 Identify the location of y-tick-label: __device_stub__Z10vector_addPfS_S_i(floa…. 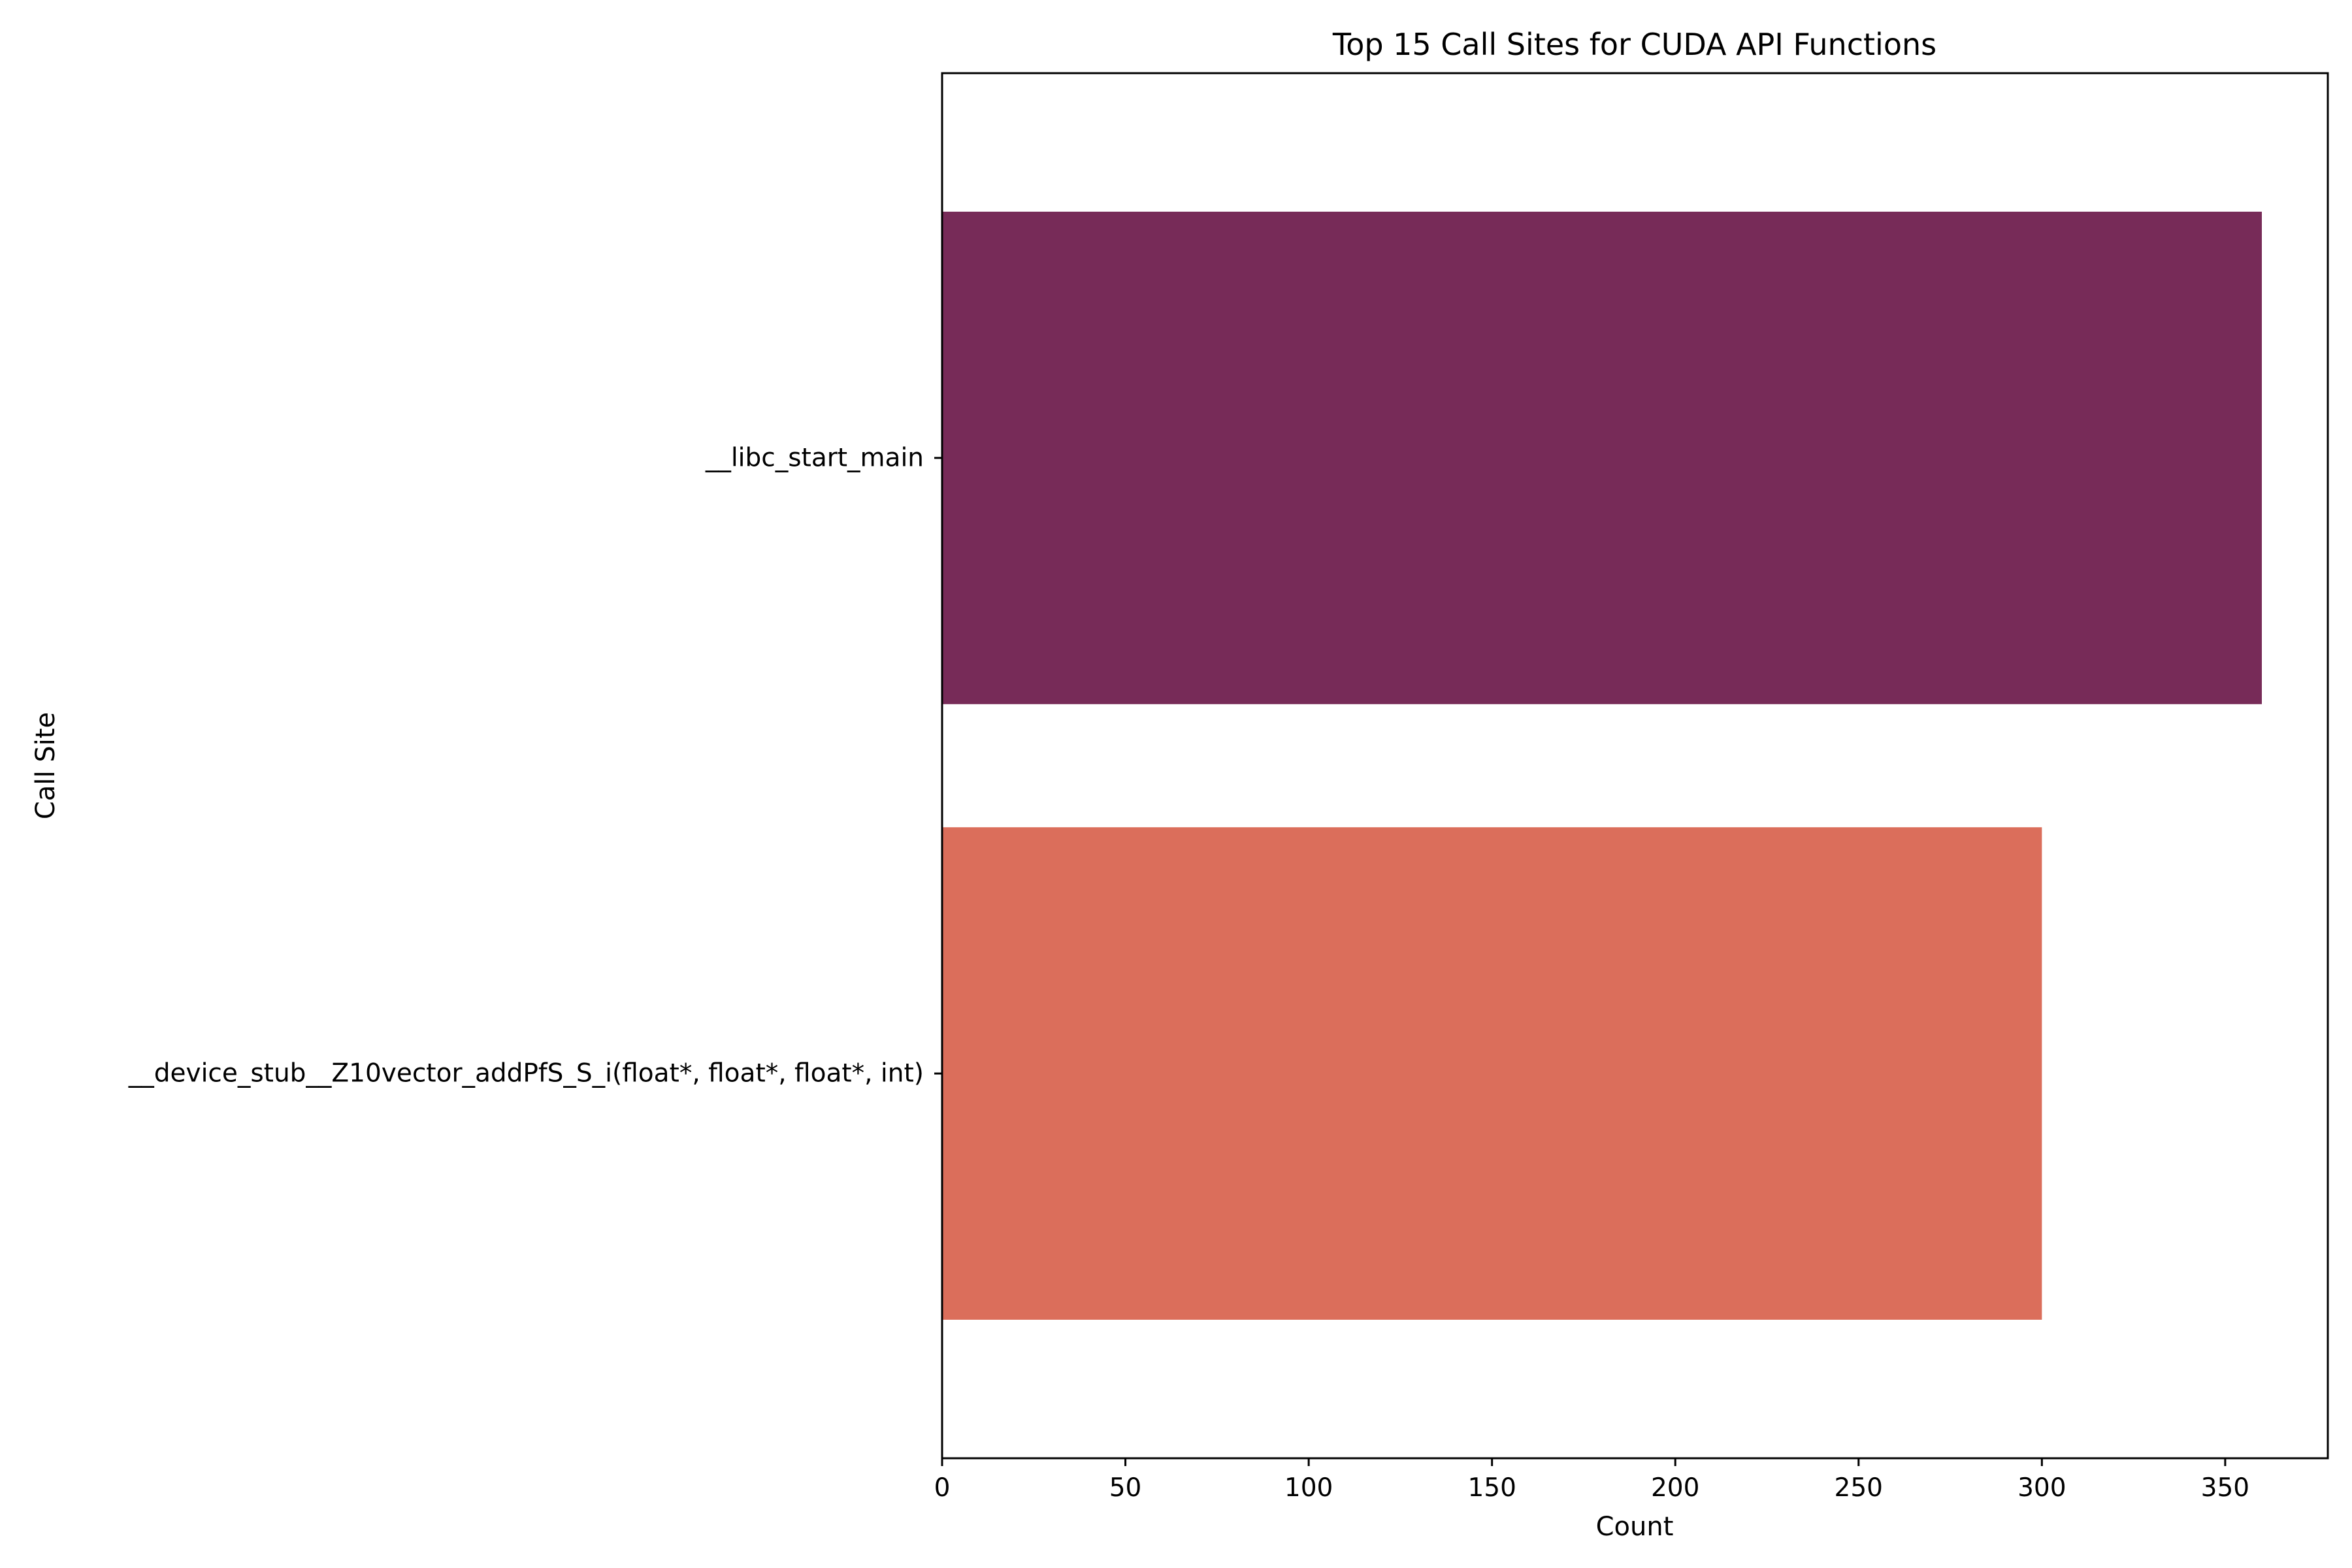
(526, 1073).